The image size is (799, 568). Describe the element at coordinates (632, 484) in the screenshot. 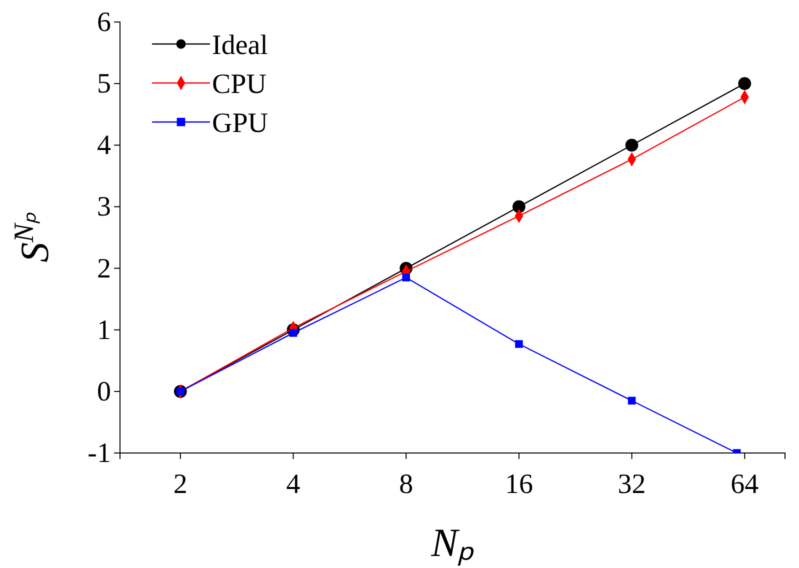

I see `x-tick-label: 32` at that location.